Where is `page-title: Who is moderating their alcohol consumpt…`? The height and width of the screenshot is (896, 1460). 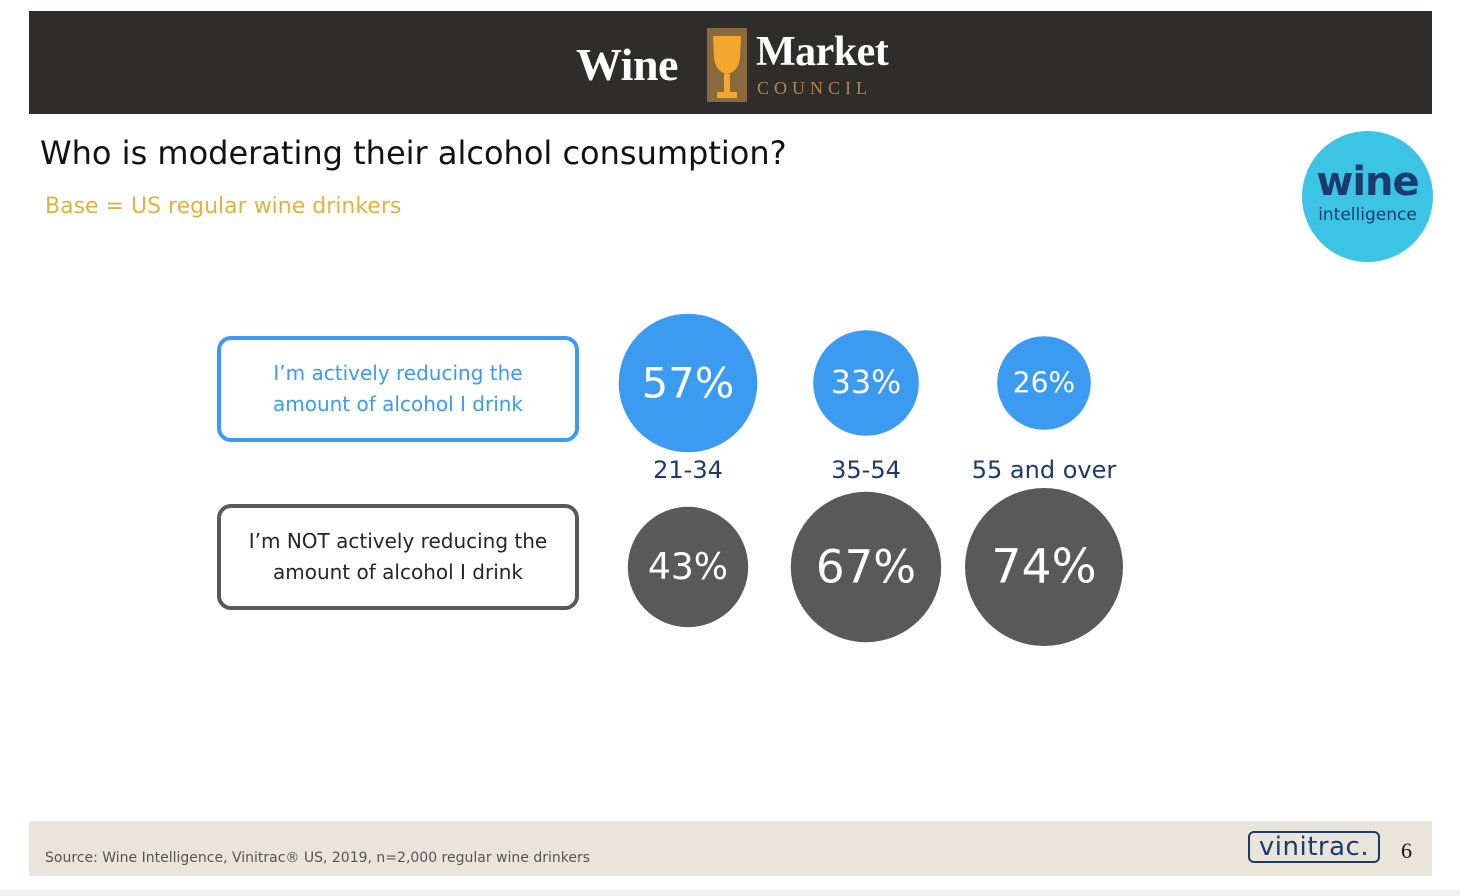
page-title: Who is moderating their alcohol consumpt… is located at coordinates (413, 153).